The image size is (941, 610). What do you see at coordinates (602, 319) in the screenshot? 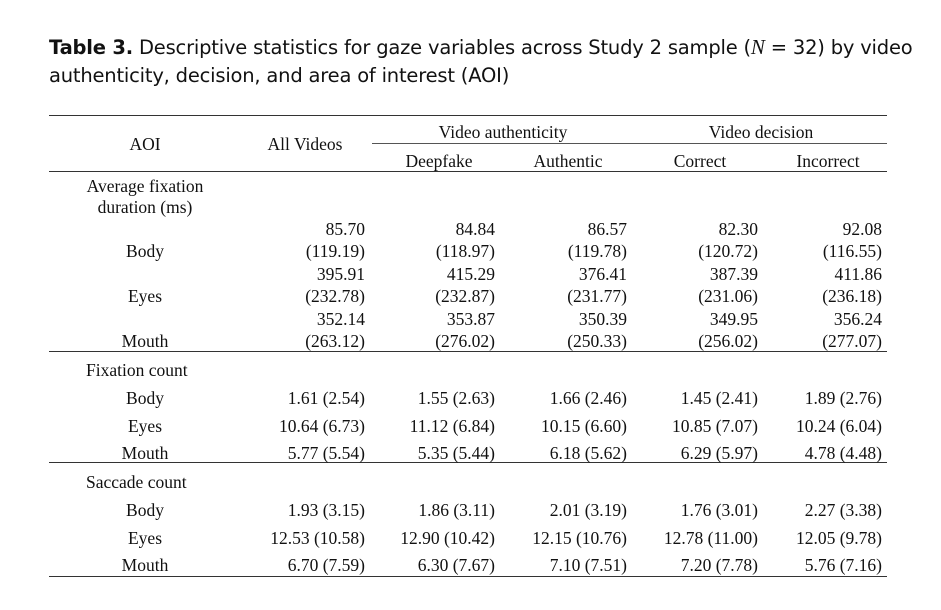
I see `cell-mean: 350.39` at bounding box center [602, 319].